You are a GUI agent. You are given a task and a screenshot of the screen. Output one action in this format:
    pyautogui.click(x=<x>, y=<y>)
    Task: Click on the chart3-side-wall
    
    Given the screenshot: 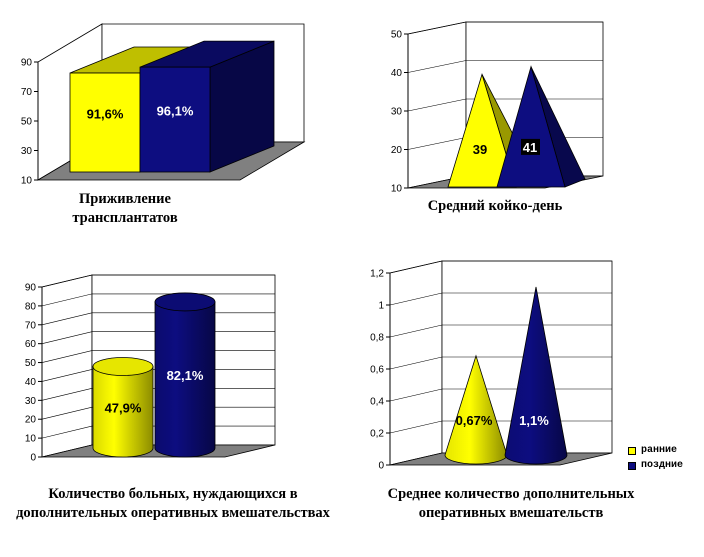 What is the action you would take?
    pyautogui.click(x=67, y=366)
    